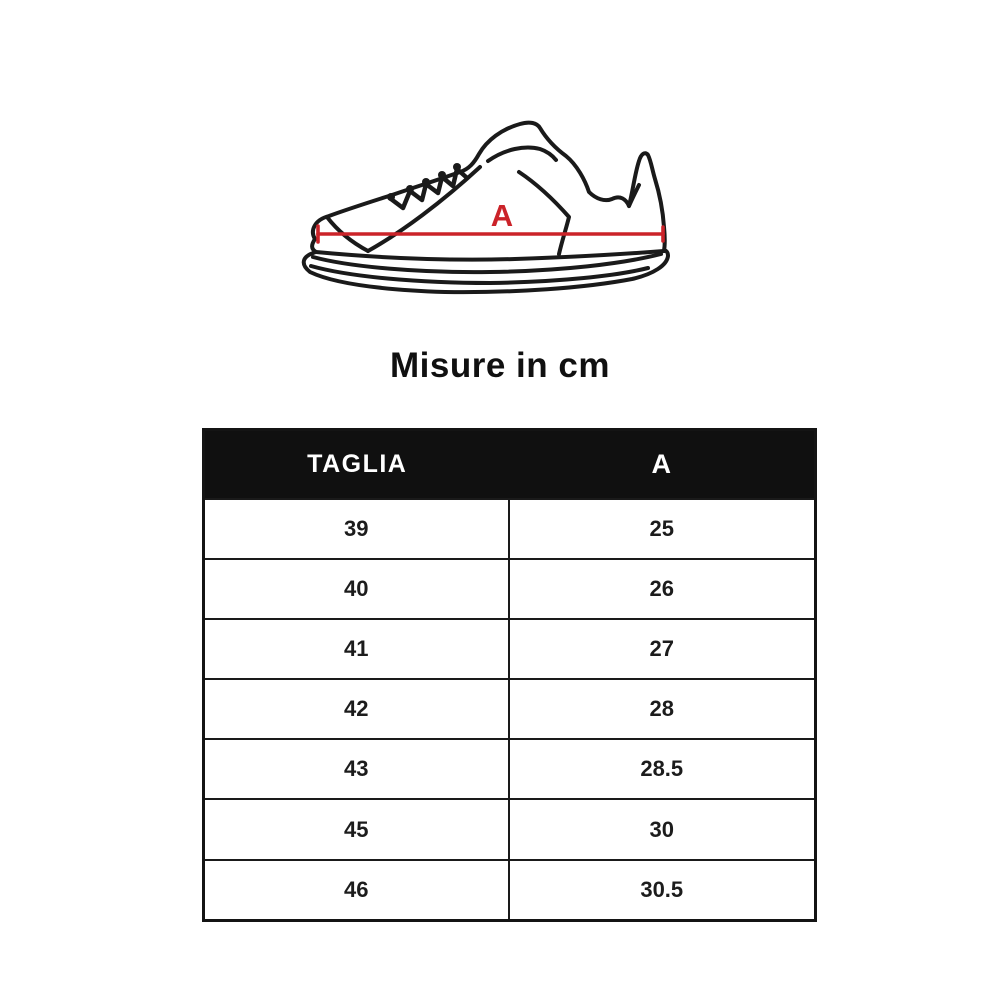 This screenshot has height=1000, width=1000. Describe the element at coordinates (357, 529) in the screenshot. I see `cell-taglia: 39` at that location.